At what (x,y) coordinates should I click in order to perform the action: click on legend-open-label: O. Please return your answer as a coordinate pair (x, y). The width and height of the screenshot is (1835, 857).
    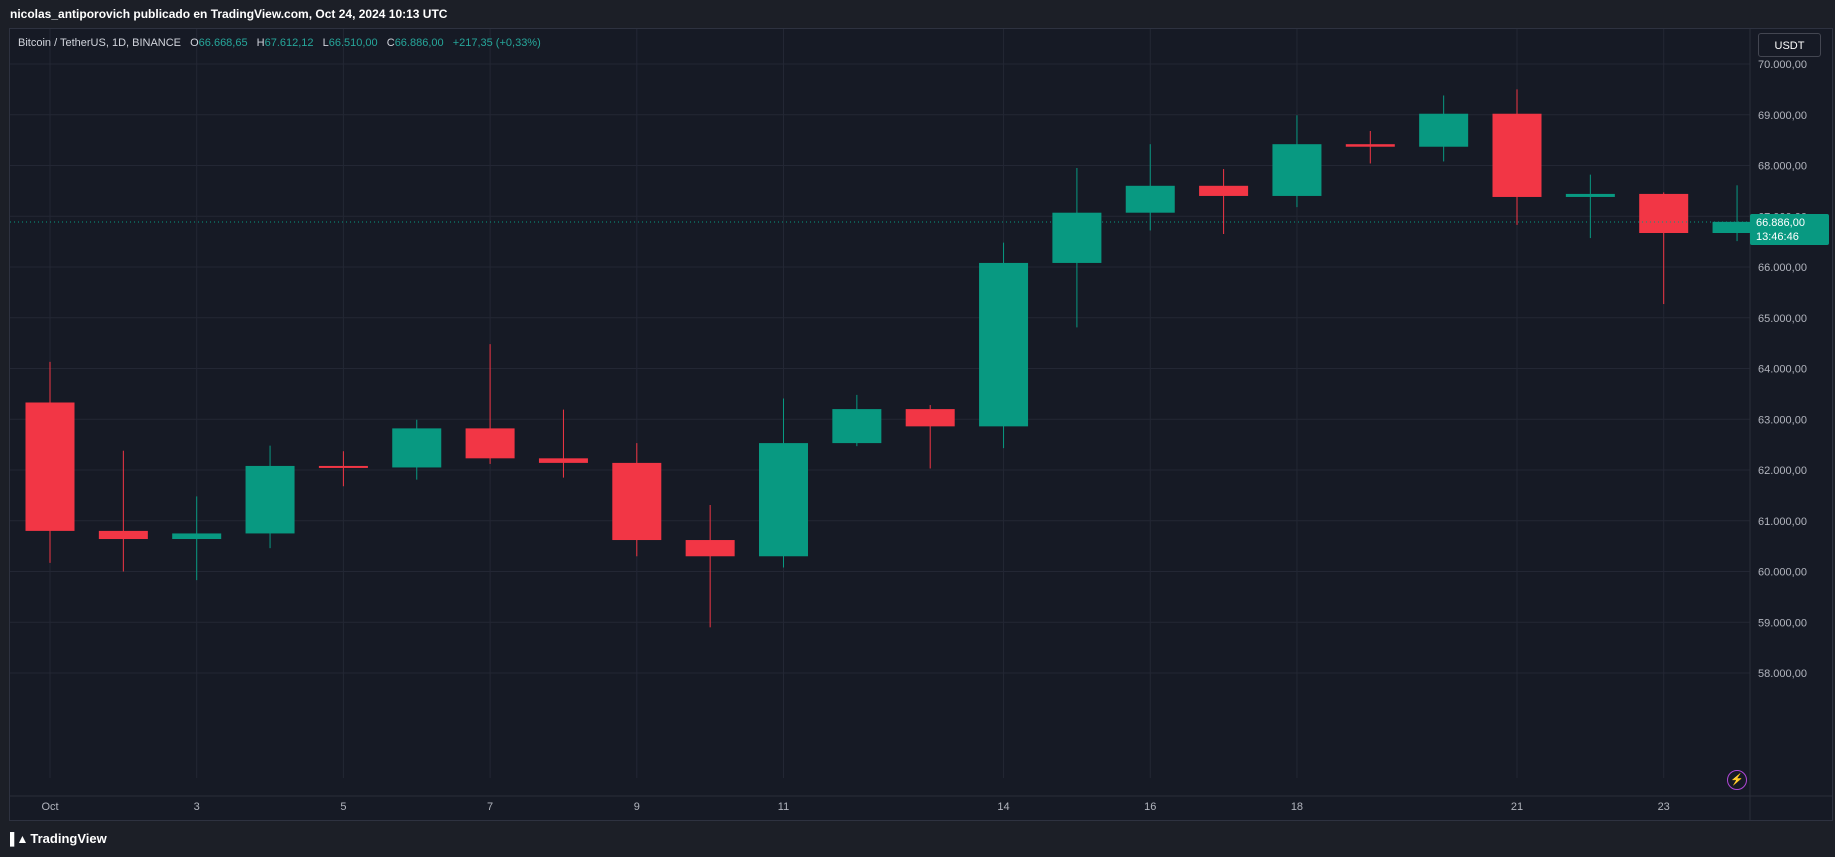
    Looking at the image, I should click on (194, 43).